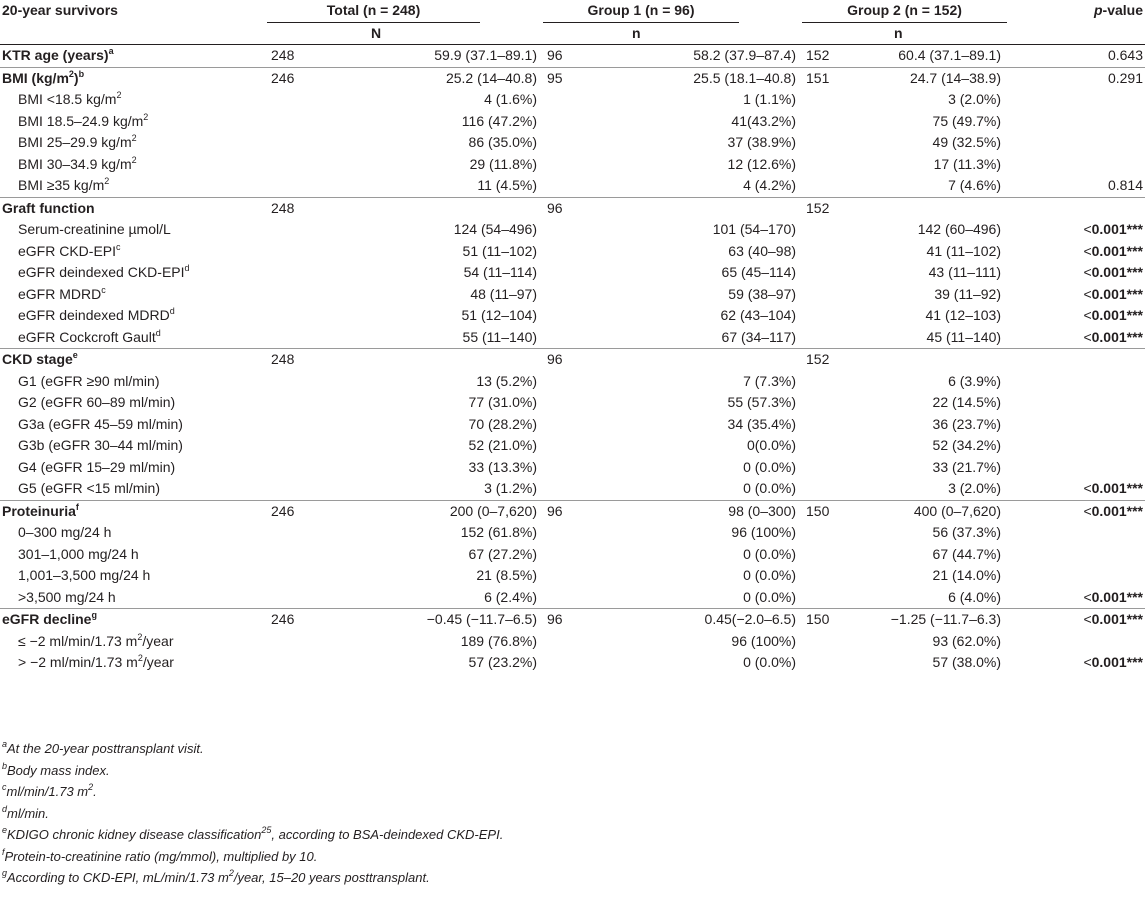 This screenshot has height=910, width=1145. I want to click on n-group1: 95, so click(568, 77).